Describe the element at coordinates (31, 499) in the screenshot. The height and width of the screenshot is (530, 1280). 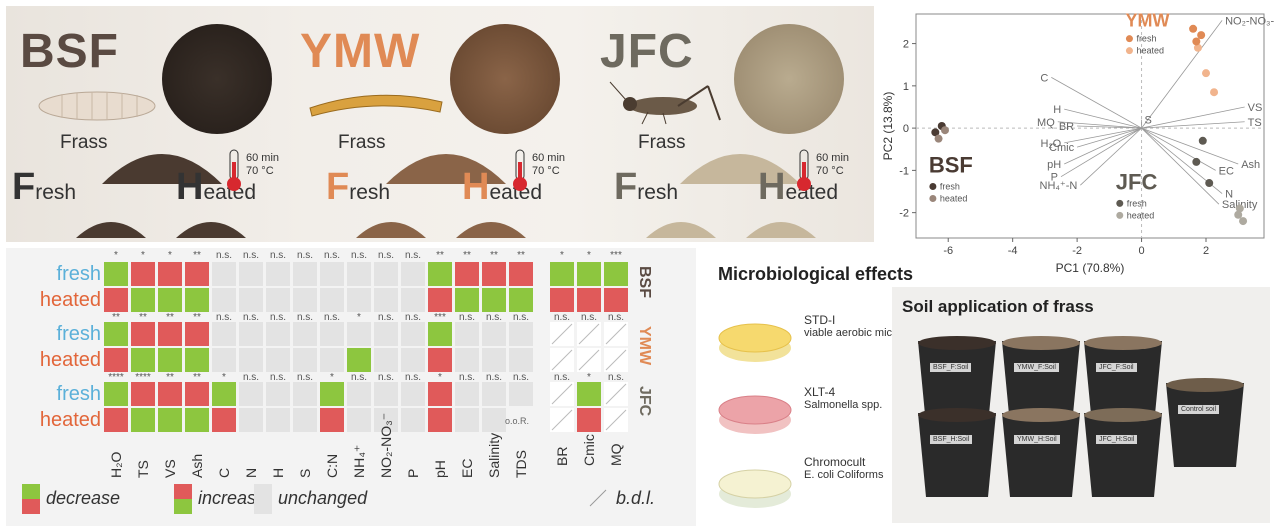
I see `legend-swatch-decrease` at that location.